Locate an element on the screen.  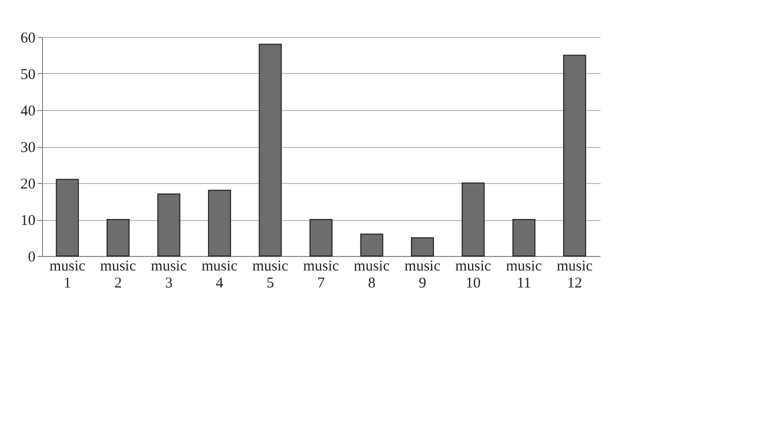
x-tick-label: music 10 is located at coordinates (473, 275).